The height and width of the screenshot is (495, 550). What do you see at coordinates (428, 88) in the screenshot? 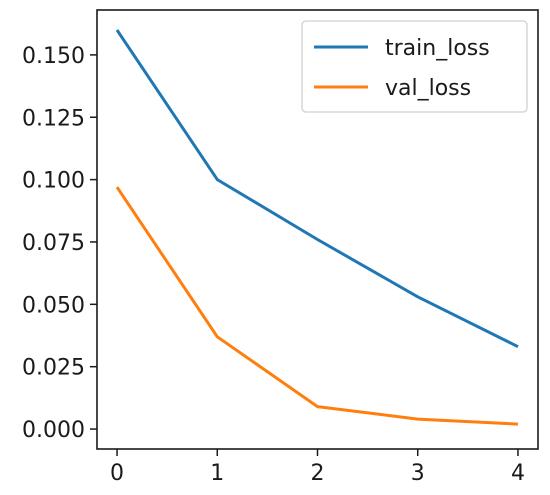
I see `legend-label-val-loss: val_loss` at bounding box center [428, 88].